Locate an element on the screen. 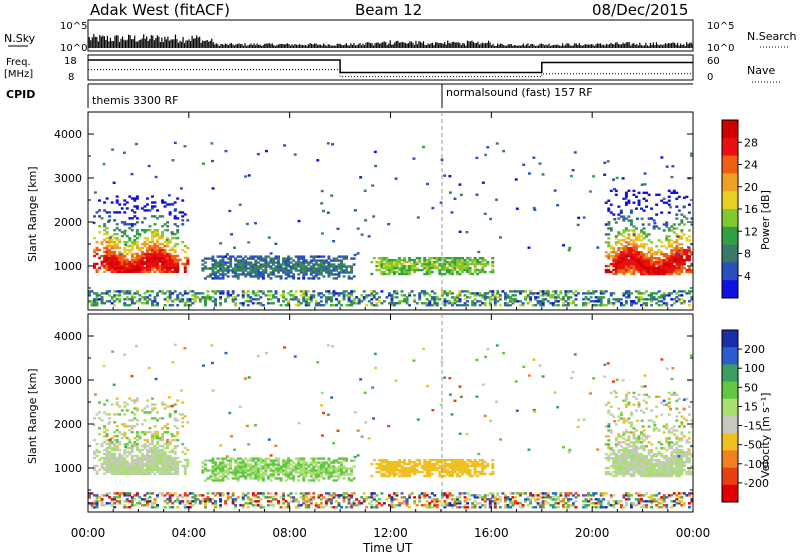  colorbar-swatch is located at coordinates (730, 271).